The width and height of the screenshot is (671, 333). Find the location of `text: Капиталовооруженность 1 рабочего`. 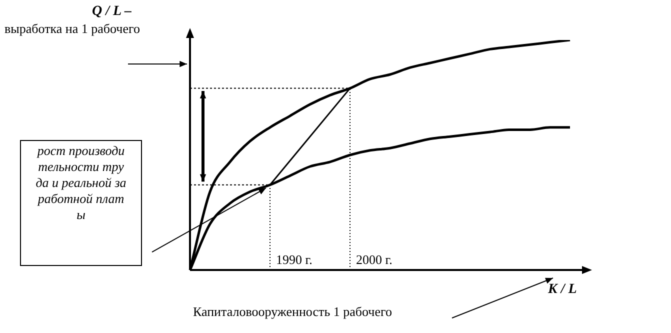

text: Капиталовооруженность 1 рабочего is located at coordinates (292, 312).